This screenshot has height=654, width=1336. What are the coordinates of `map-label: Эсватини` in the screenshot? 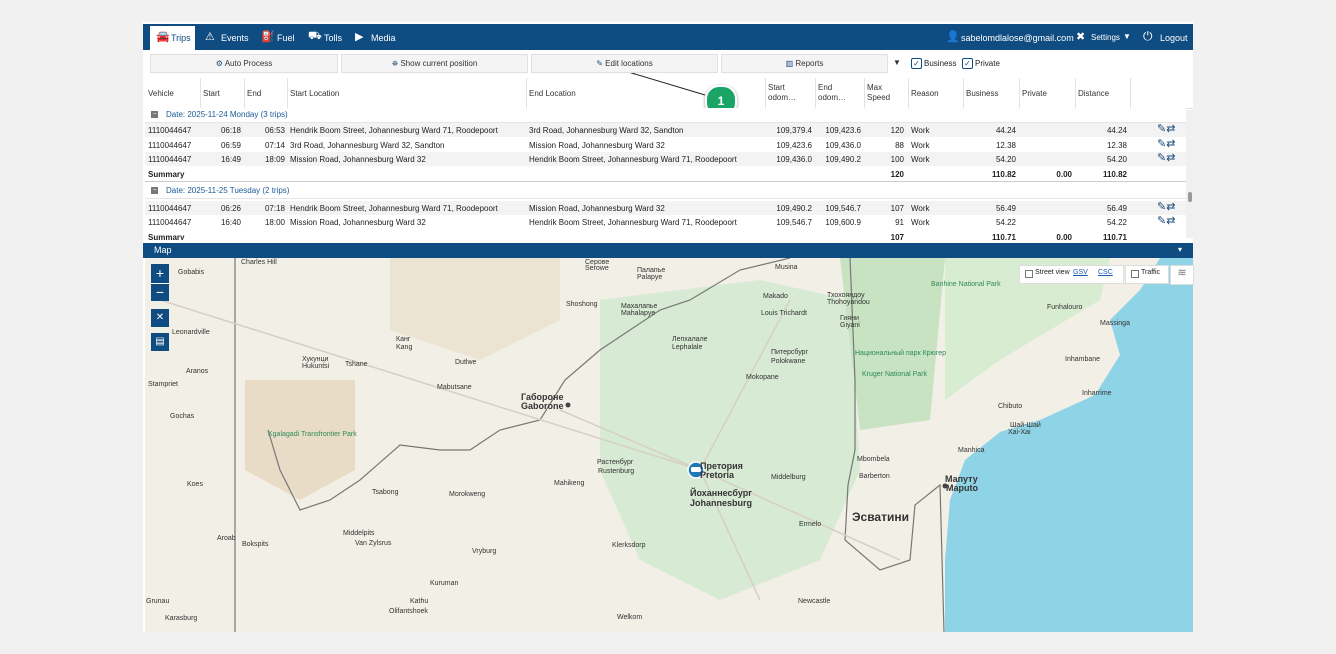 It's located at (880, 517).